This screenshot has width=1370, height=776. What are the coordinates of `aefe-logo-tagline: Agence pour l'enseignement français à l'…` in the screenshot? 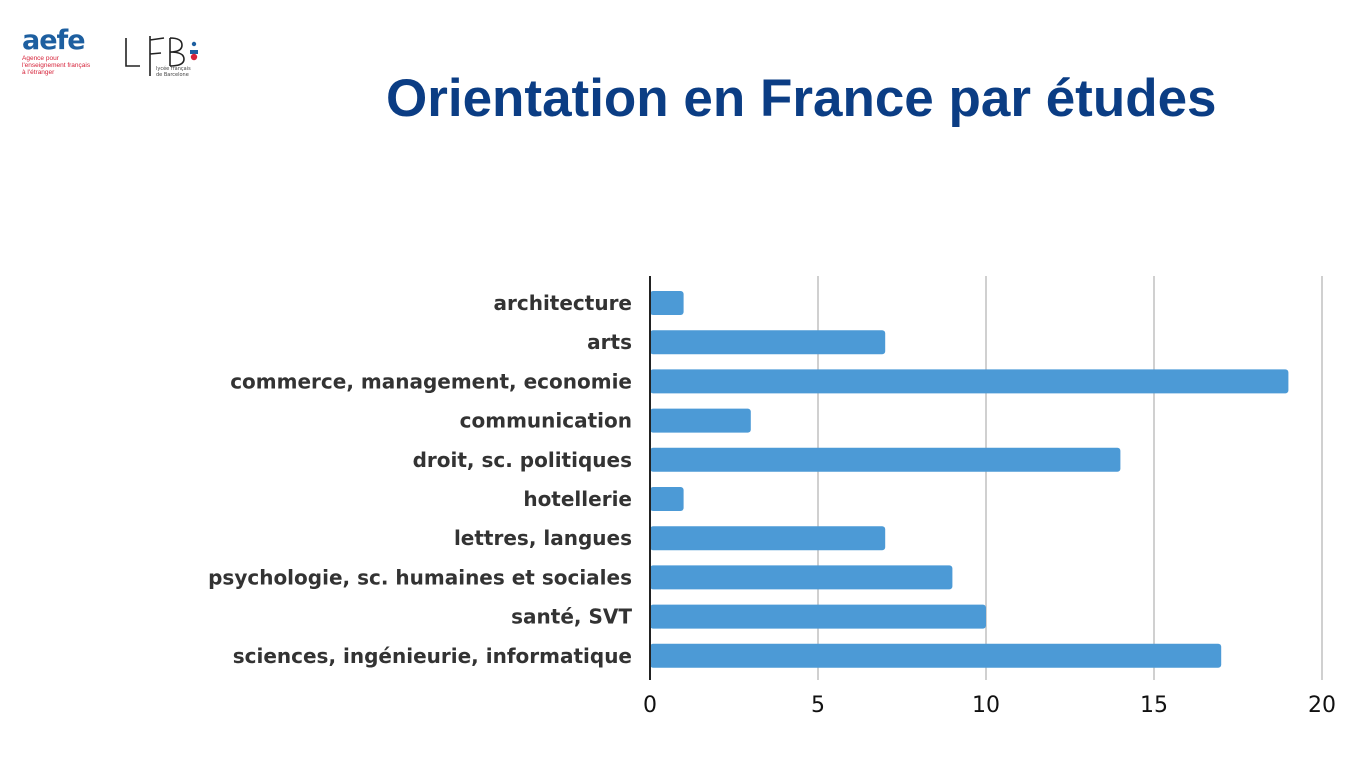 It's located at (62, 65).